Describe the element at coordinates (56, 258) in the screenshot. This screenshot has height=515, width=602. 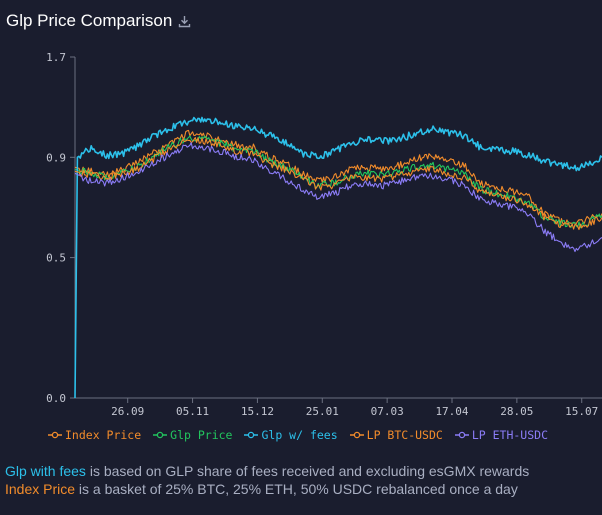
I see `y-tick-label-2: 0.5` at that location.